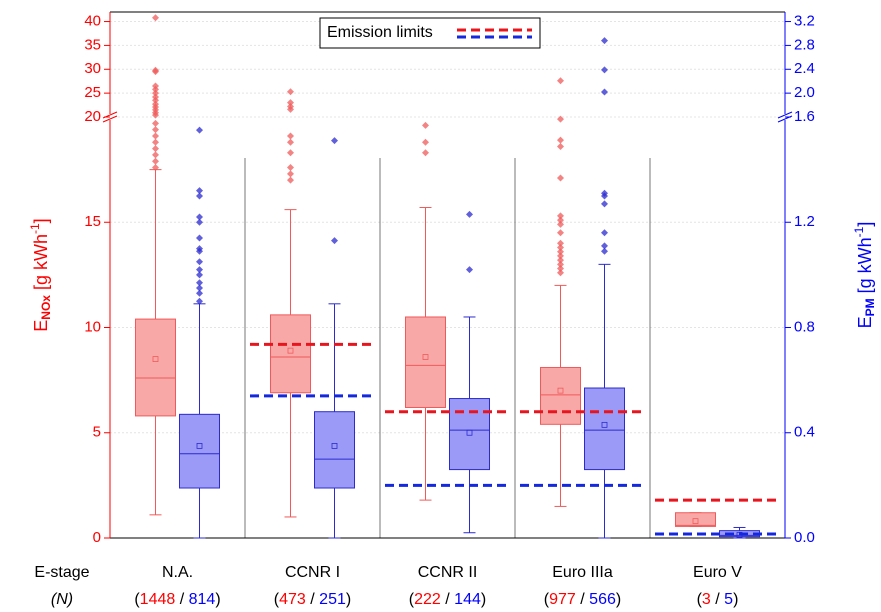  I want to click on count-pm: 566, so click(602, 599).